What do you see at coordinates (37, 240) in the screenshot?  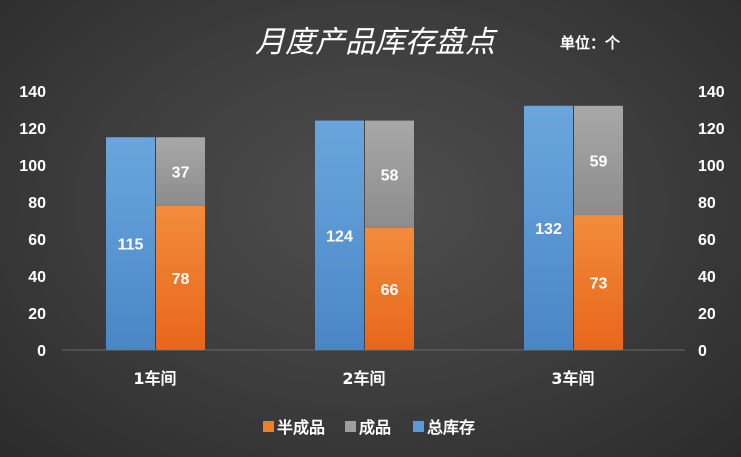 I see `y-tick-label-left: 60` at bounding box center [37, 240].